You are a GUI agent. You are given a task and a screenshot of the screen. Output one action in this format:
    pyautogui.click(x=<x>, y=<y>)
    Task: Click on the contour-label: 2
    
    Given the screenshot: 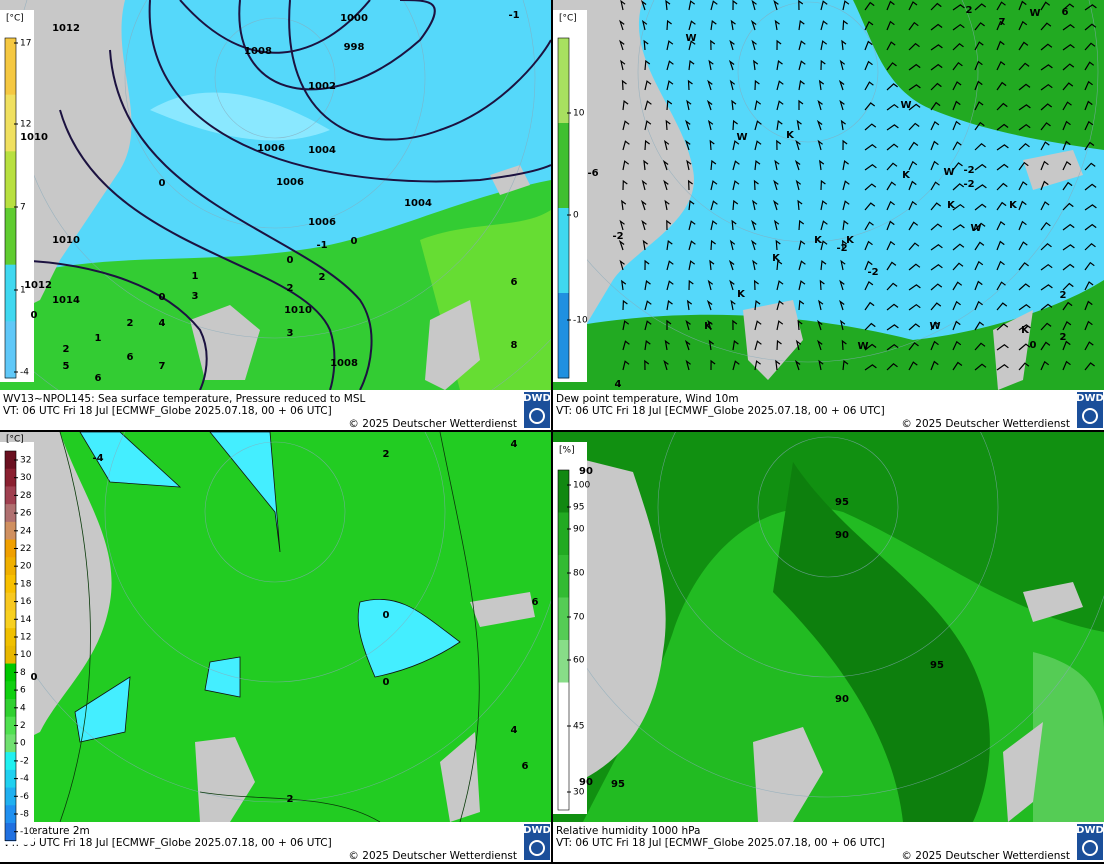 What is the action you would take?
    pyautogui.click(x=290, y=799)
    